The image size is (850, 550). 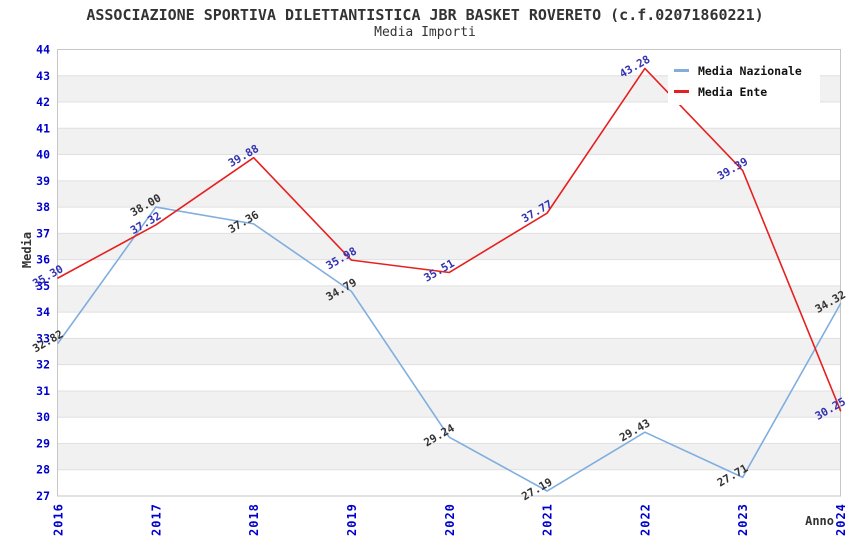 What do you see at coordinates (43, 417) in the screenshot?
I see `y-tick-label: 30` at bounding box center [43, 417].